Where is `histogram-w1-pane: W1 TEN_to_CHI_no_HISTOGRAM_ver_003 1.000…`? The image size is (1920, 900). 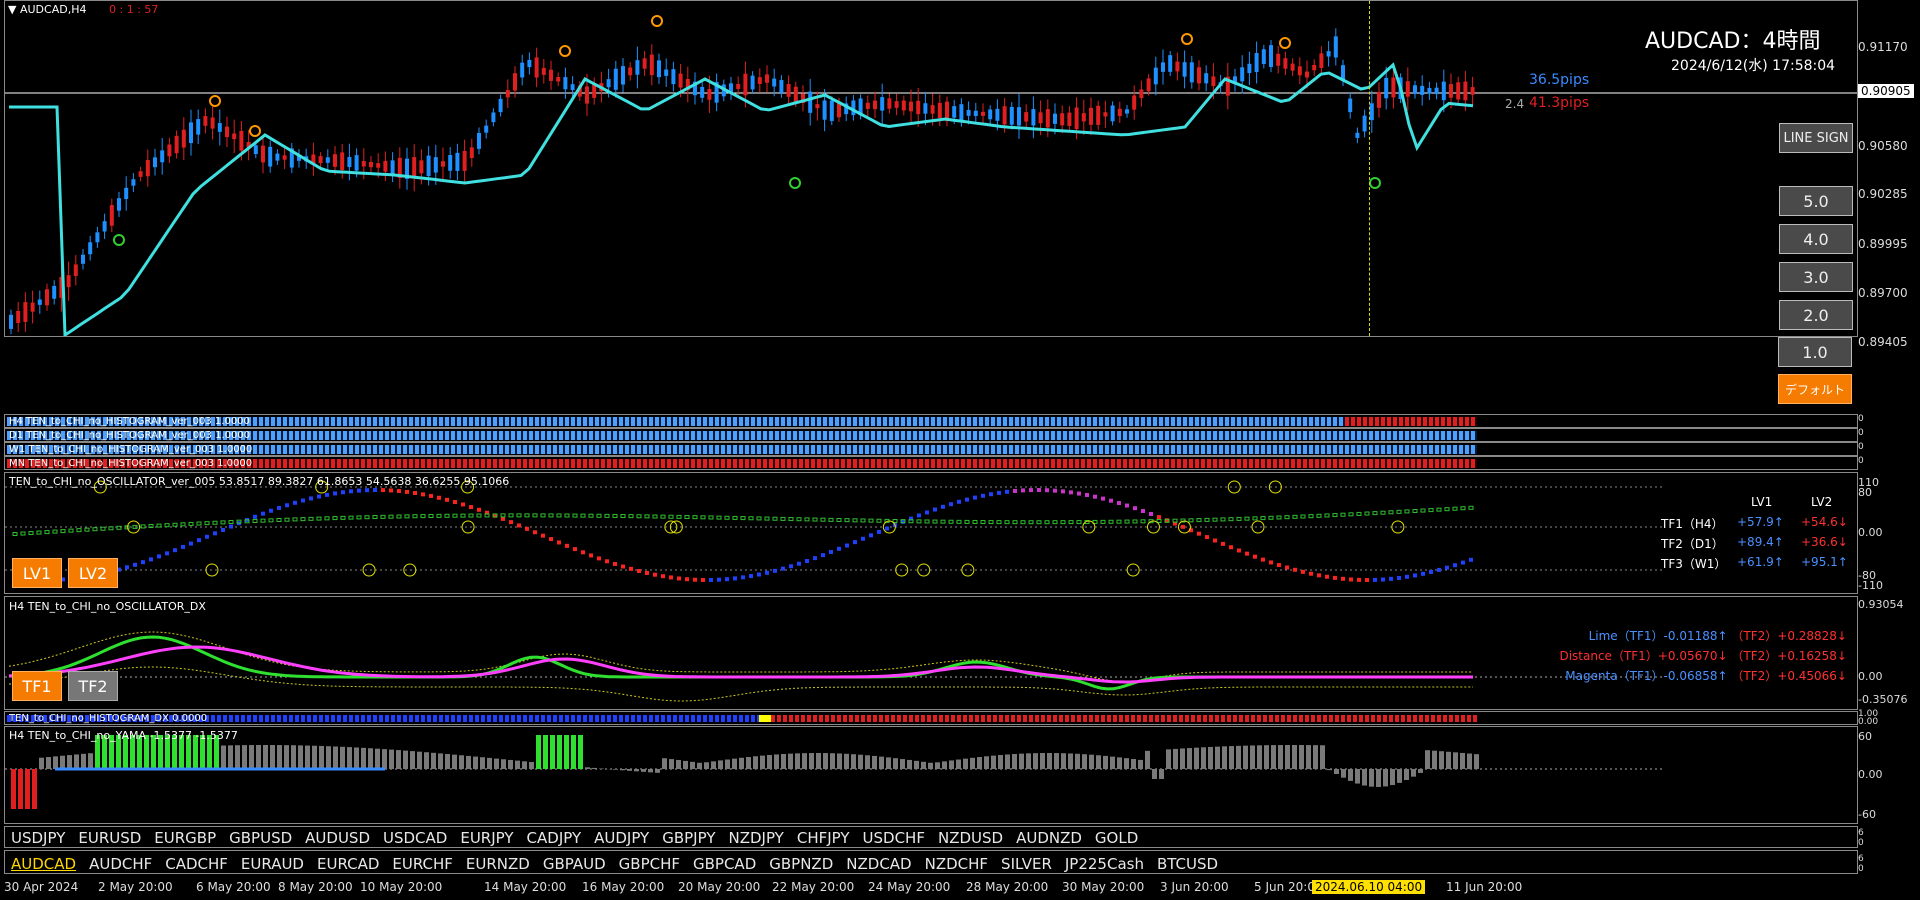
histogram-w1-pane: W1 TEN_to_CHI_no_HISTOGRAM_ver_003 1.000… is located at coordinates (931, 449).